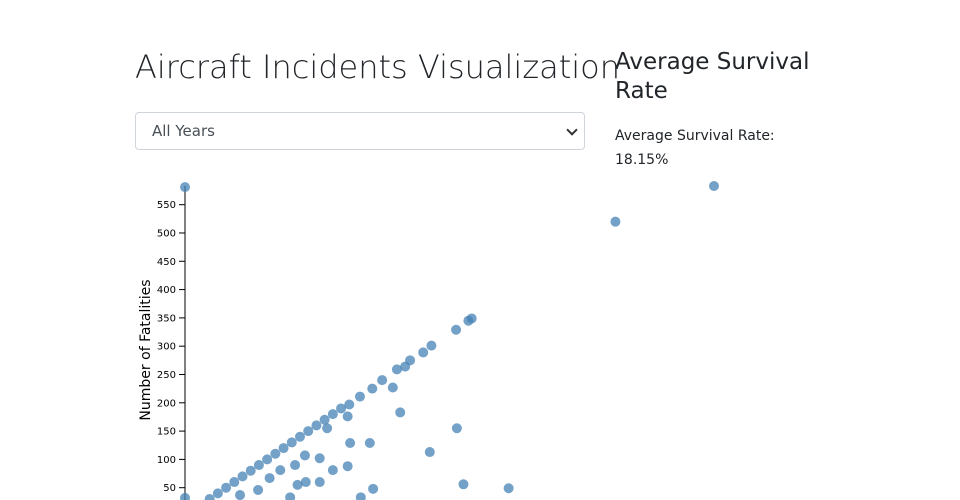  What do you see at coordinates (166, 262) in the screenshot?
I see `y-tick-label: 450` at bounding box center [166, 262].